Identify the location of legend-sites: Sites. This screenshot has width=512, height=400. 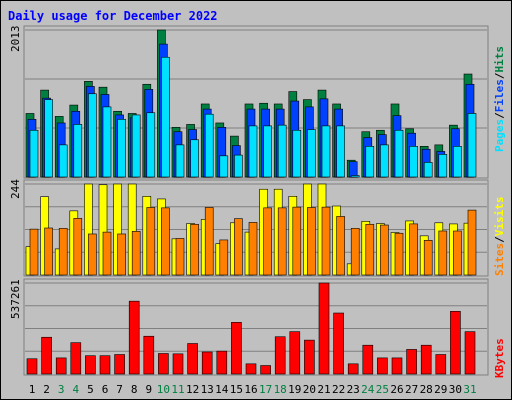
(499, 259).